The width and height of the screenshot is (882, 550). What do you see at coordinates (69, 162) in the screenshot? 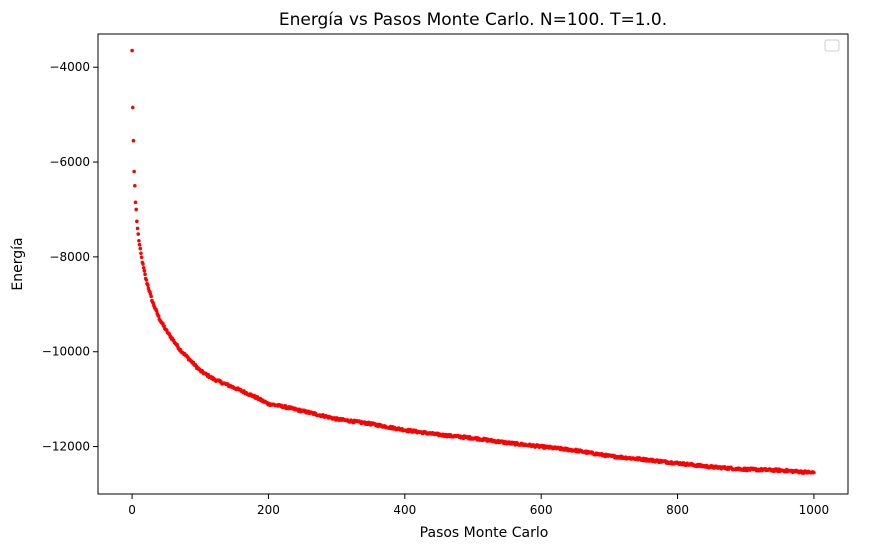
I see `y-tick-label: −6000` at bounding box center [69, 162].